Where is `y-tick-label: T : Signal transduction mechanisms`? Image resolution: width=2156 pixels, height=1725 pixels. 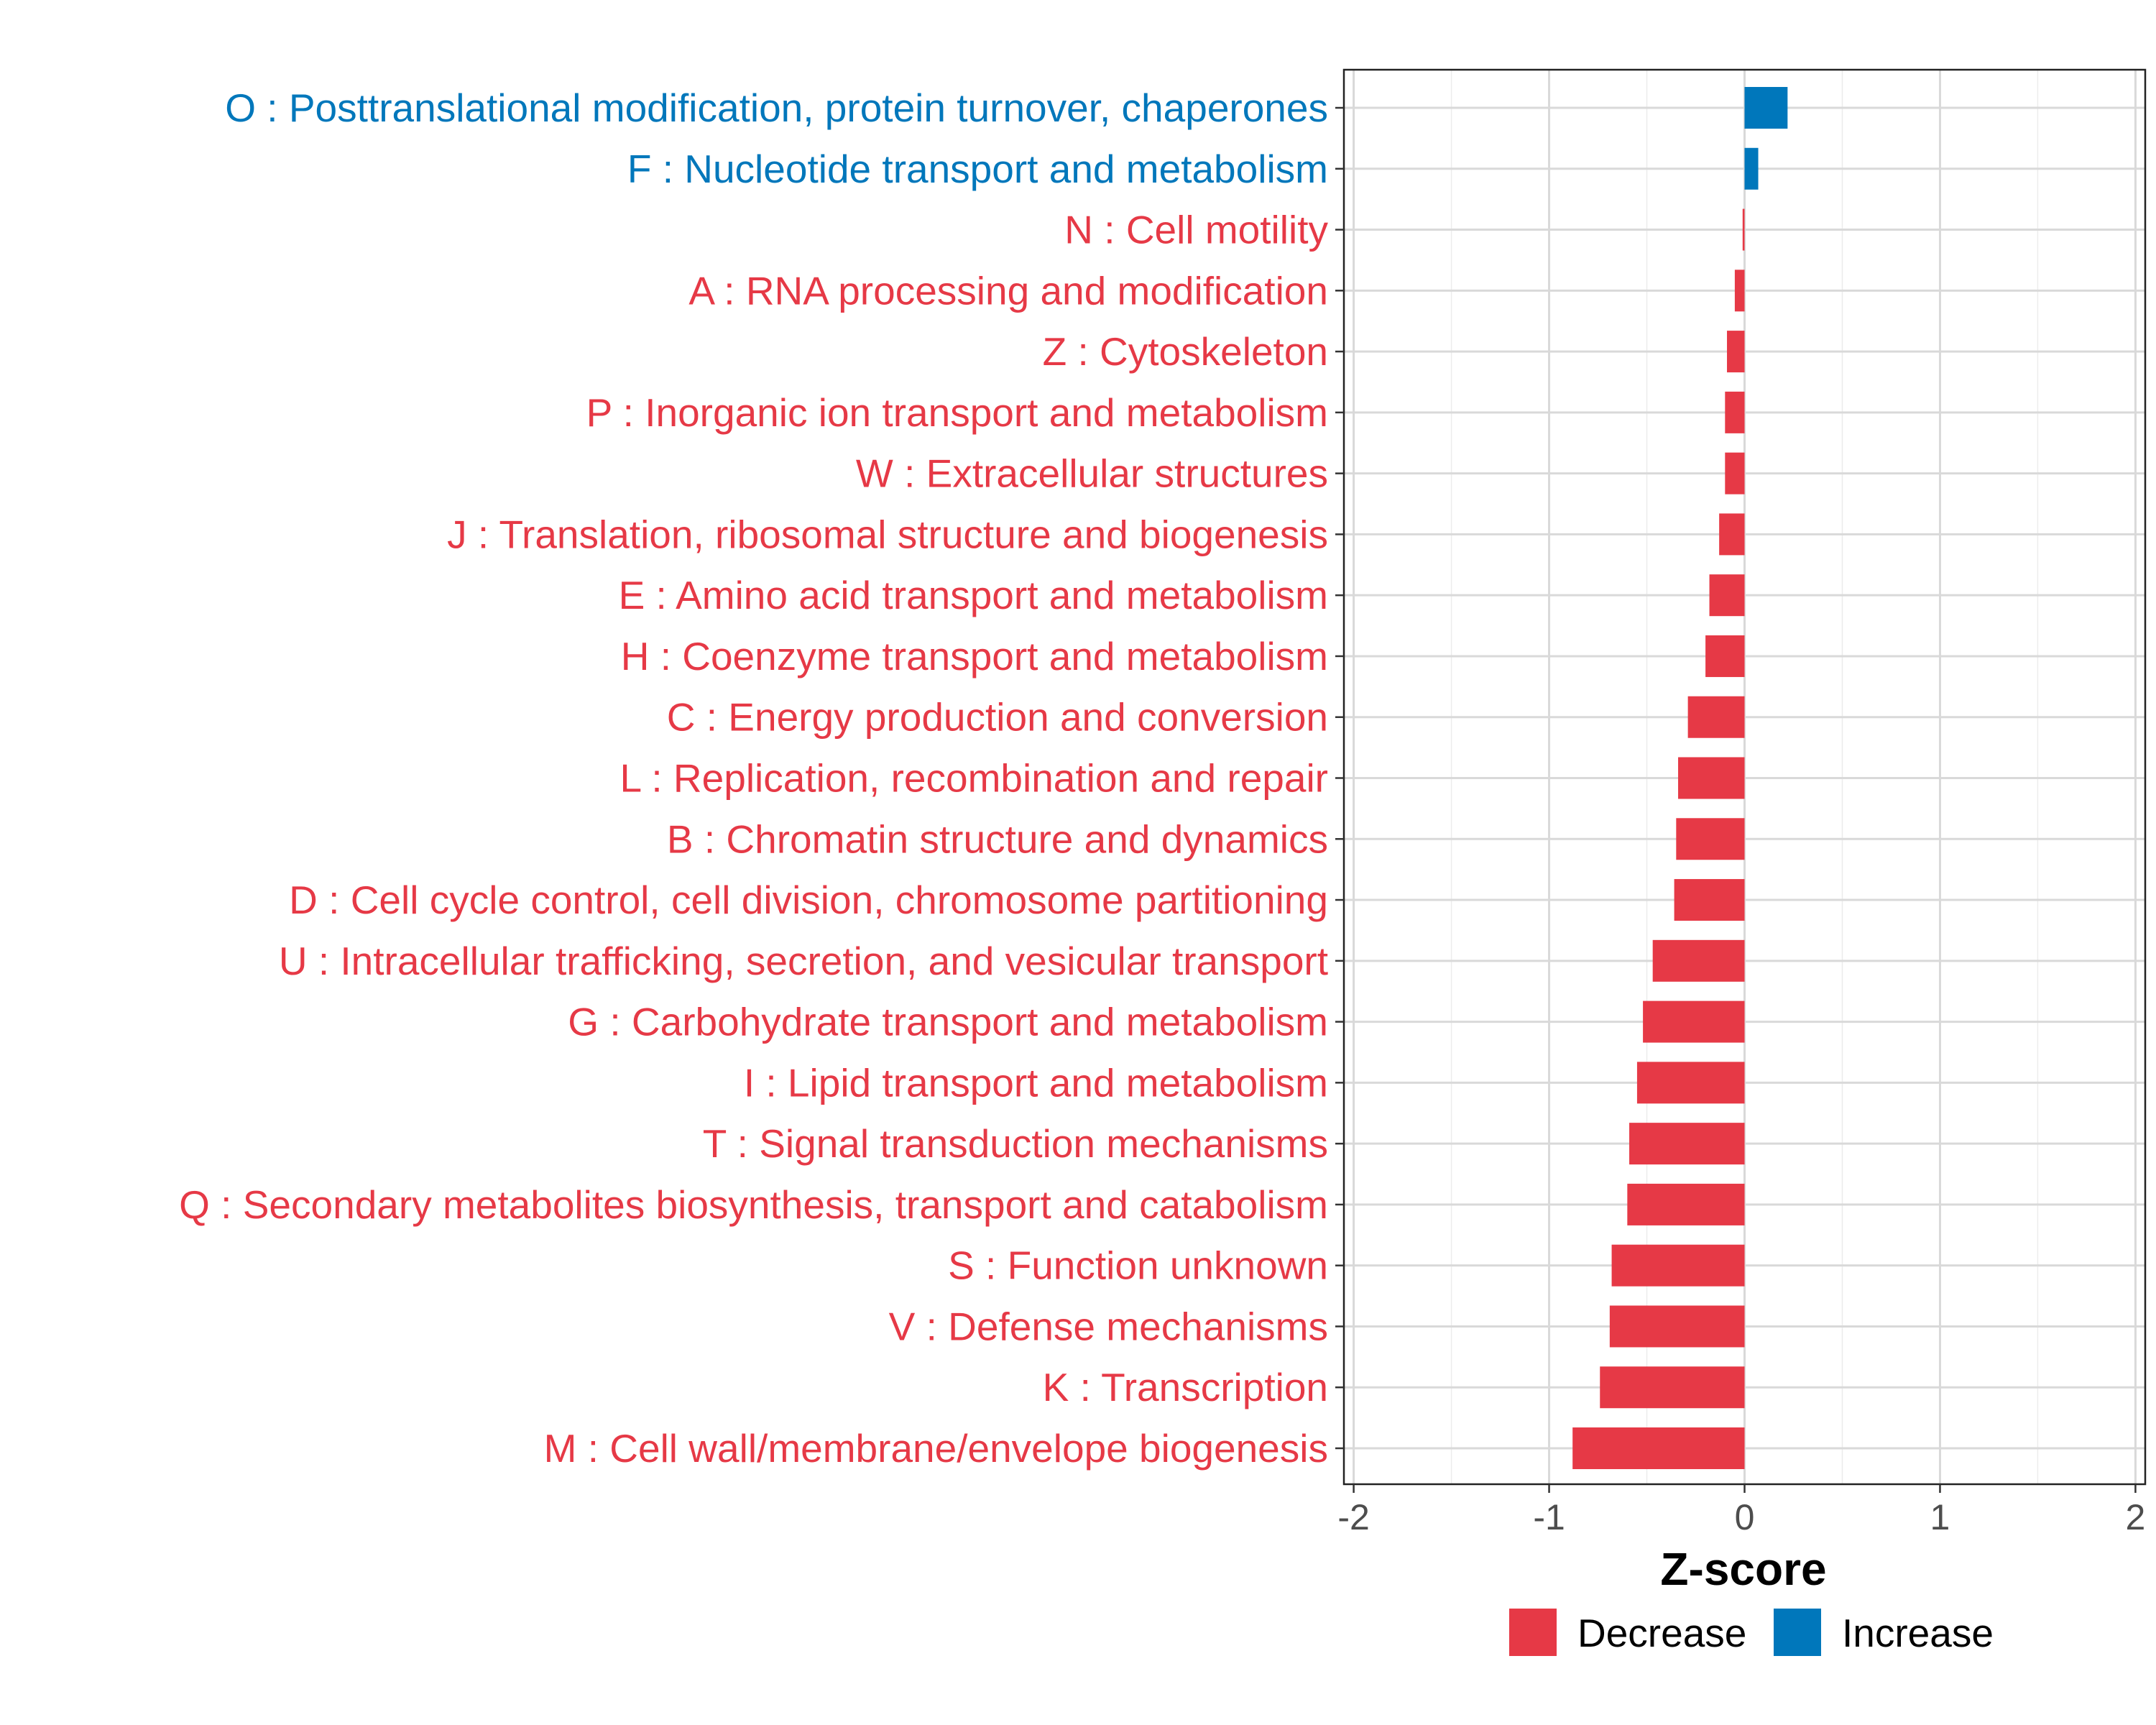
y-tick-label: T : Signal transduction mechanisms is located at coordinates (1015, 1143).